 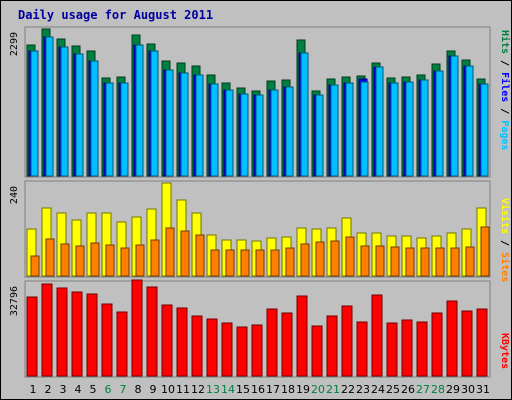 I want to click on x-tick-label-day-18: 18, so click(x=288, y=389).